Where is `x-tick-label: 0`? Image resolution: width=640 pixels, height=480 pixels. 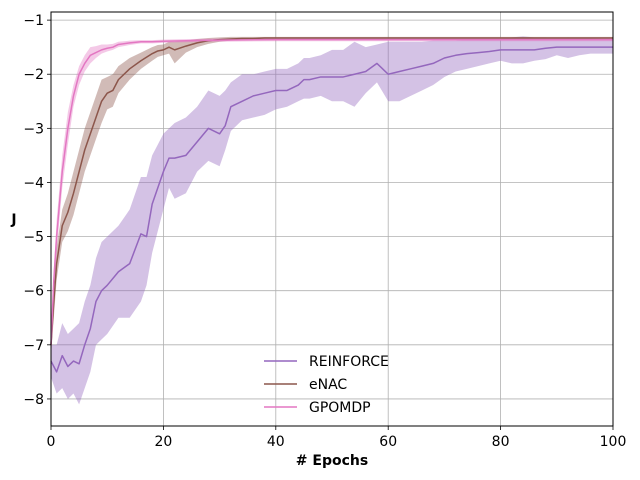 x-tick-label: 0 is located at coordinates (51, 442).